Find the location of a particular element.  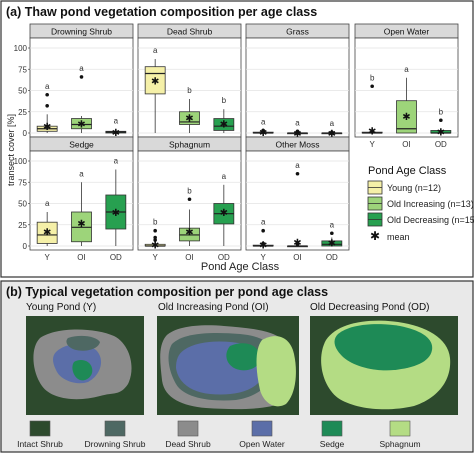

legend-item-old-increasing: Old Increasing (n=13) is located at coordinates (420, 203).